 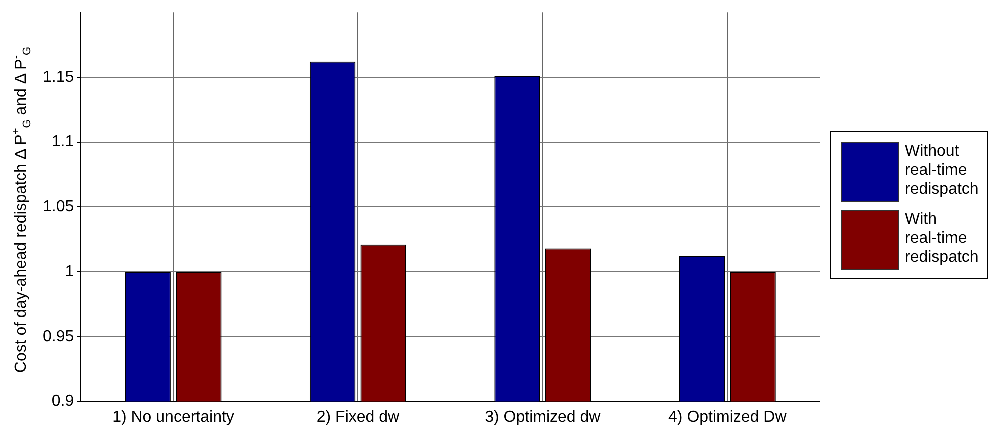 I want to click on y-tick-label: 1.05, so click(x=58, y=207).